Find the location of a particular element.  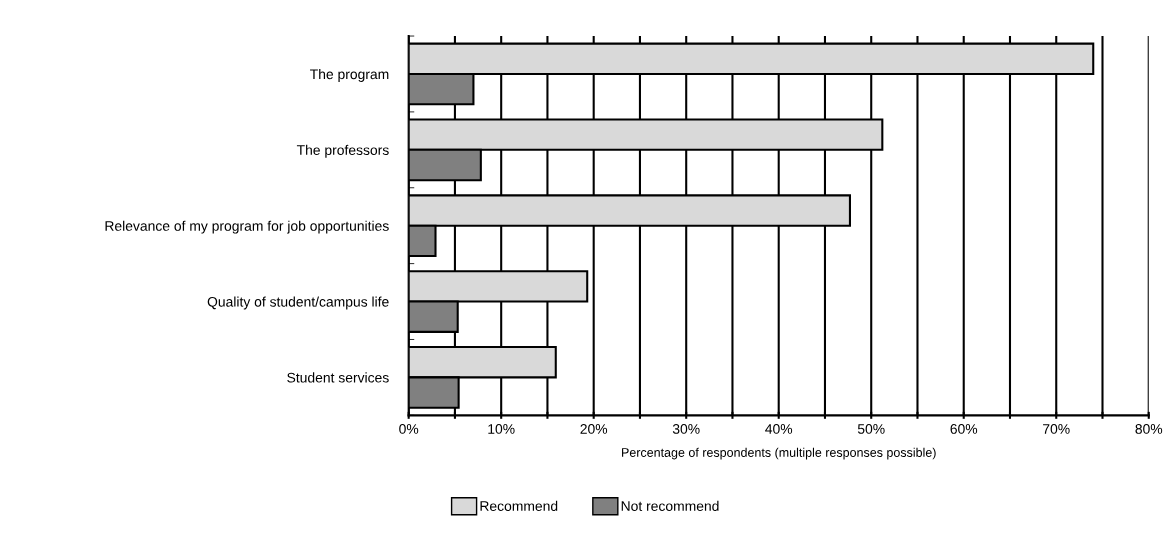

x-tick-label: 0% is located at coordinates (409, 429).